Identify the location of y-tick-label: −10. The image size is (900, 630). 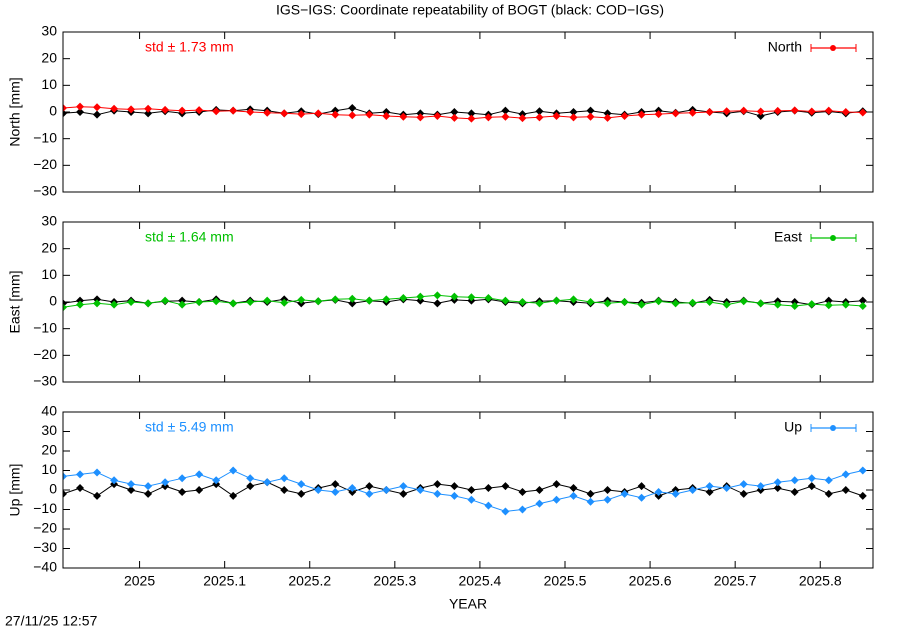
(45, 327).